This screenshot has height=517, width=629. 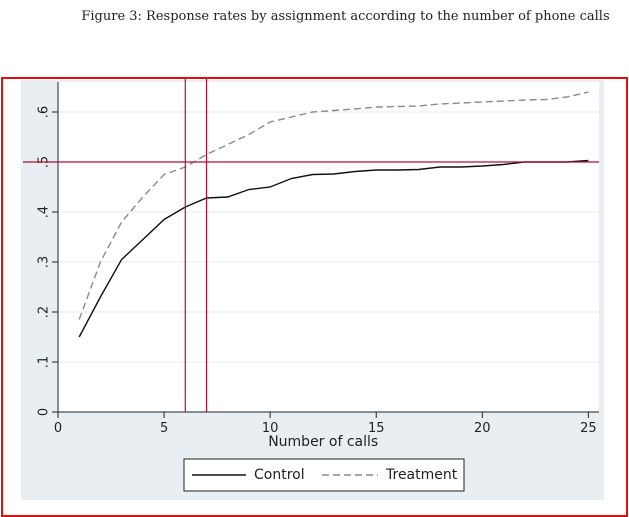 I want to click on x-tick-label: 10, so click(x=270, y=428).